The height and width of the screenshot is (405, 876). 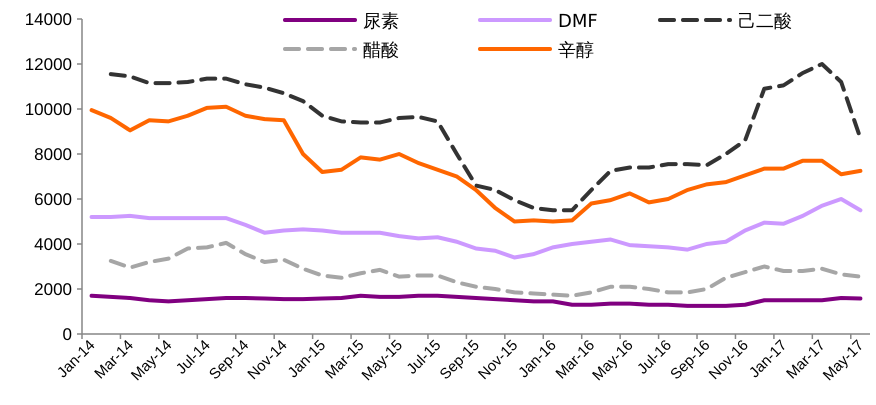 What do you see at coordinates (67, 334) in the screenshot?
I see `y-tick-label: 0` at bounding box center [67, 334].